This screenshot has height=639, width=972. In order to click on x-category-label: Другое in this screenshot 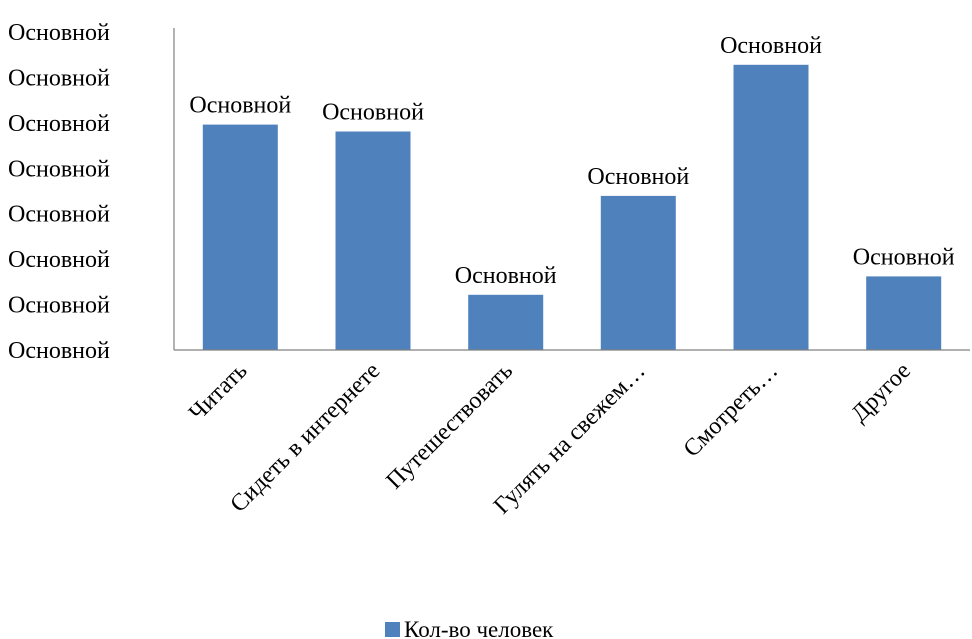, I will do `click(880, 392)`.